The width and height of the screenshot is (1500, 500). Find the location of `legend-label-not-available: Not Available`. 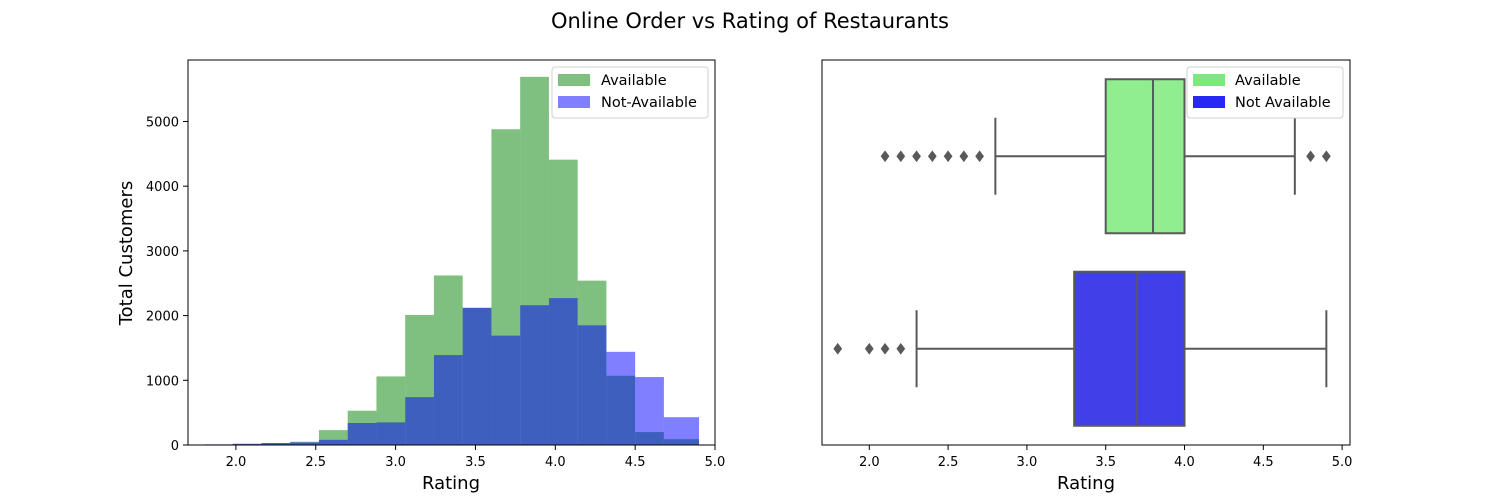

legend-label-not-available: Not Available is located at coordinates (1283, 103).